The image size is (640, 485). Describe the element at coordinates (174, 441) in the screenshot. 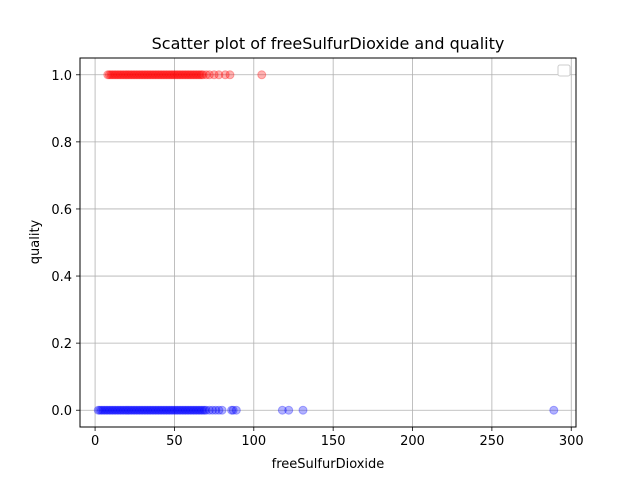

I see `x-tick-label: 50` at that location.